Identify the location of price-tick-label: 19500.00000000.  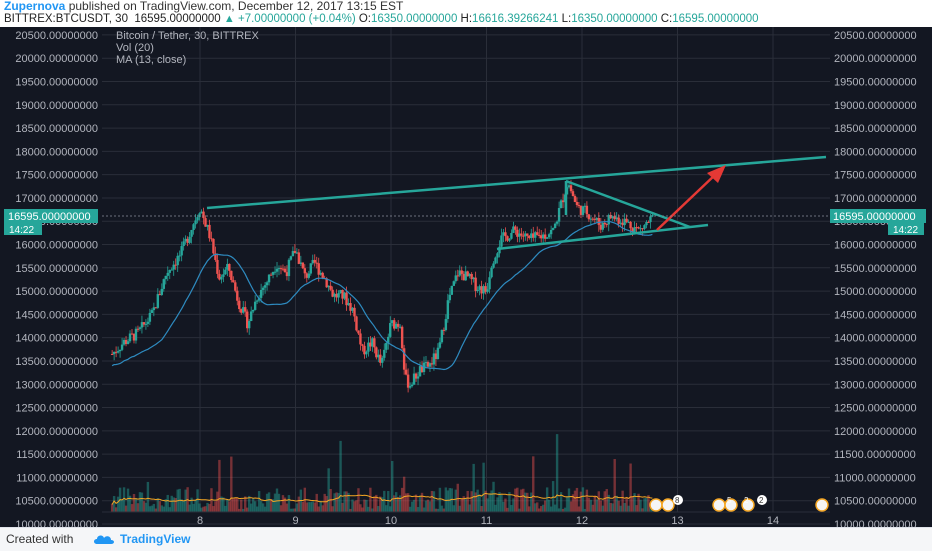
(56, 82).